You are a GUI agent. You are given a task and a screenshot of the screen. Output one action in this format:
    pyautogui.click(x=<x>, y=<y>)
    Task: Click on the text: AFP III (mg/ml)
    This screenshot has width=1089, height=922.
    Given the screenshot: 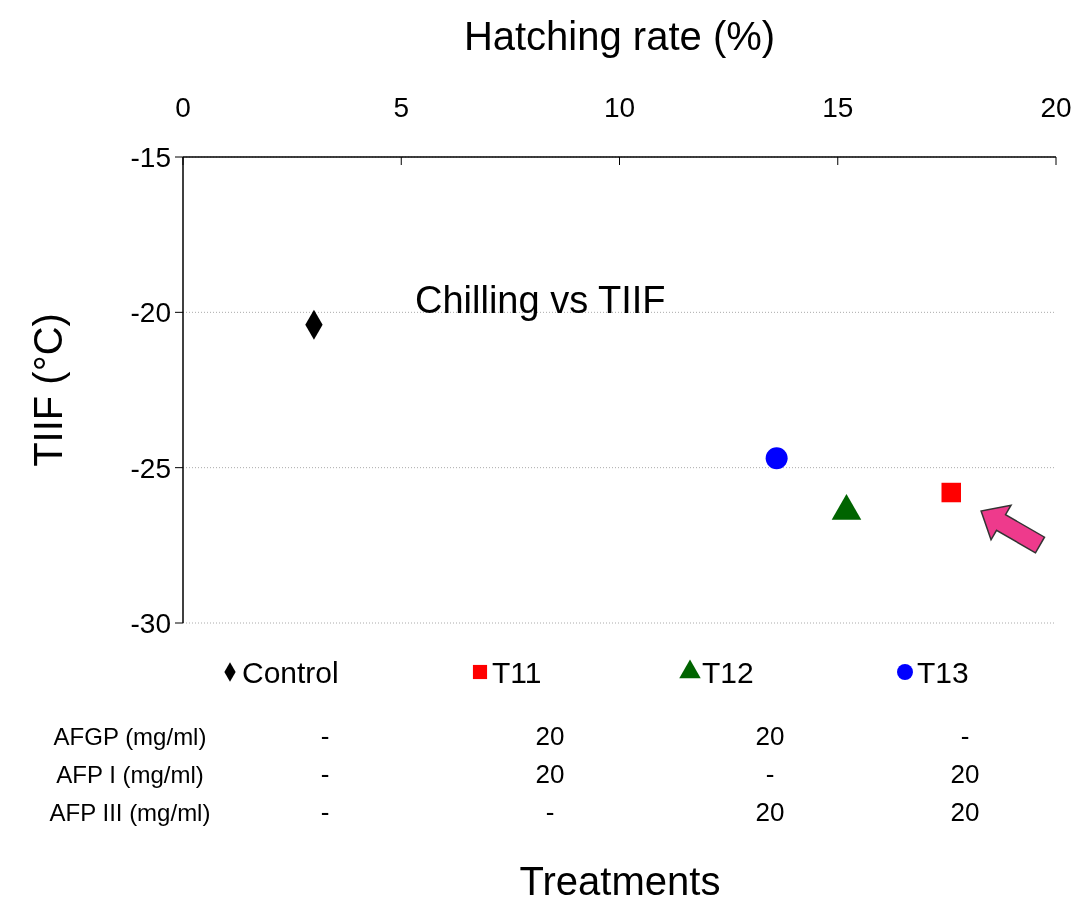 What is the action you would take?
    pyautogui.click(x=130, y=812)
    